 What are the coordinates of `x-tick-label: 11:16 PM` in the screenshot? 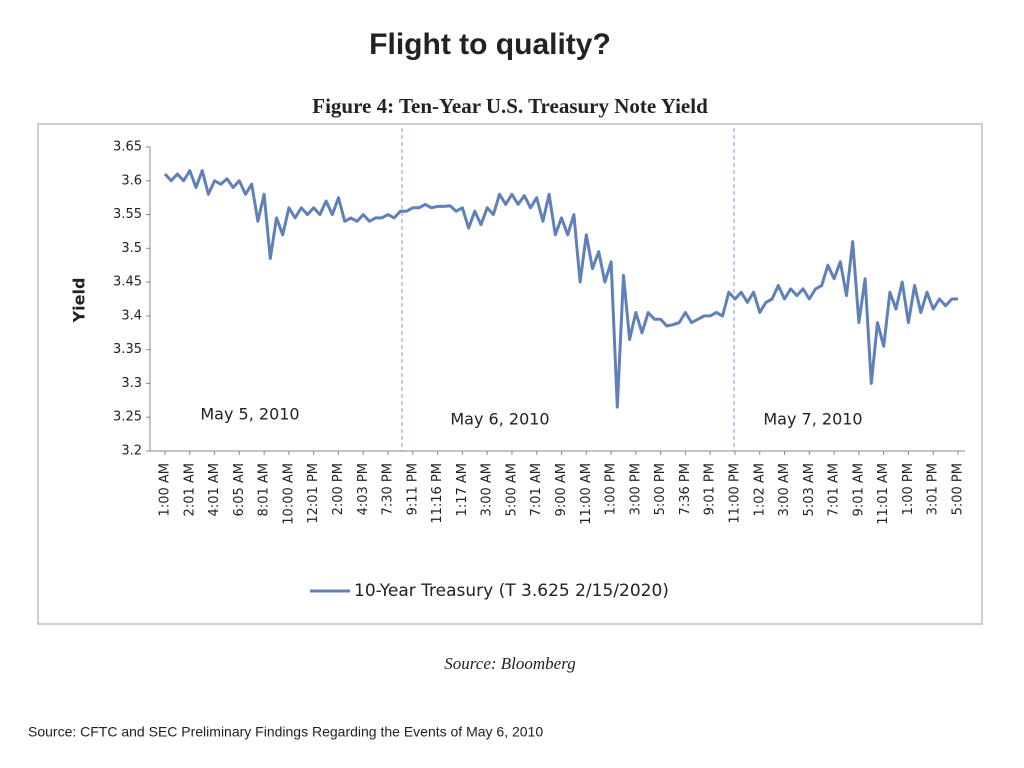 It's located at (437, 493).